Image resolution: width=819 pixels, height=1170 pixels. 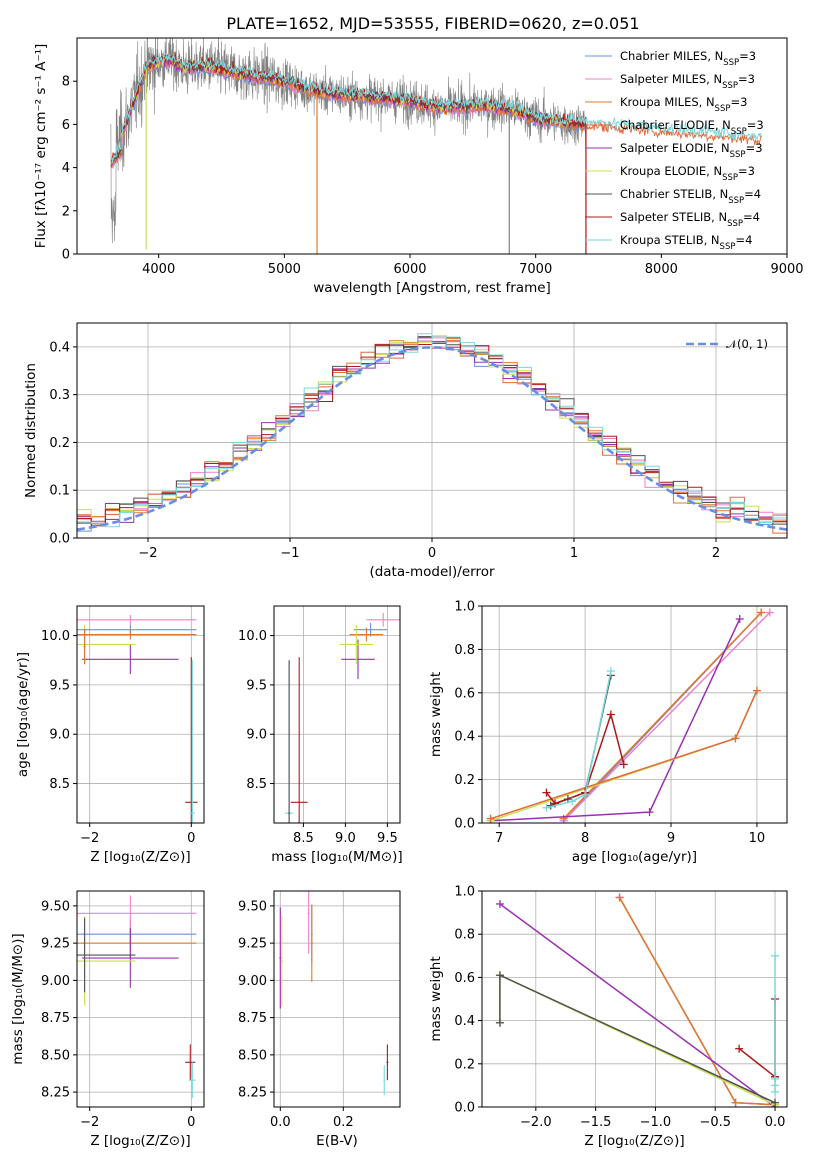 I want to click on age-vs-mass-panel: 8.5 9.0 9.5 8.5 9.0 9.5 10.0 mass [log₁₀(M/M⊙)], so click(x=320, y=735).